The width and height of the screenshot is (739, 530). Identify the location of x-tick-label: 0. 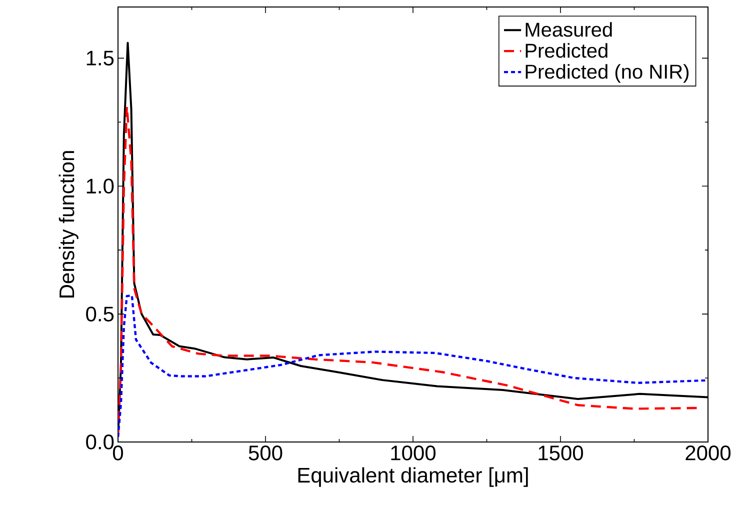
(118, 453).